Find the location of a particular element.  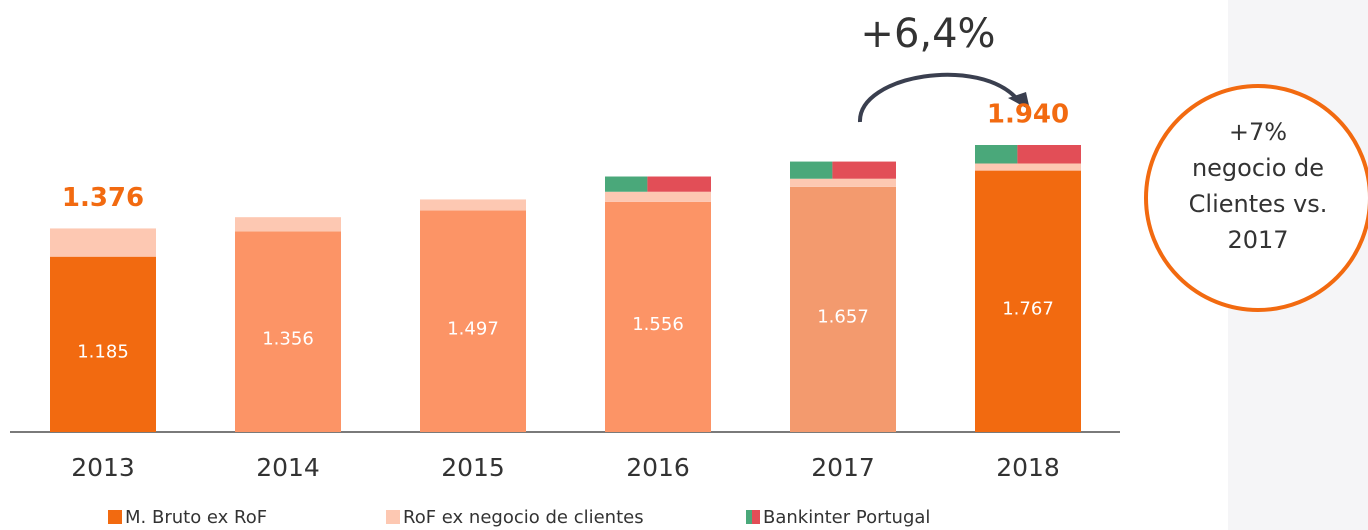

x-tick-label: 2015 is located at coordinates (473, 467).